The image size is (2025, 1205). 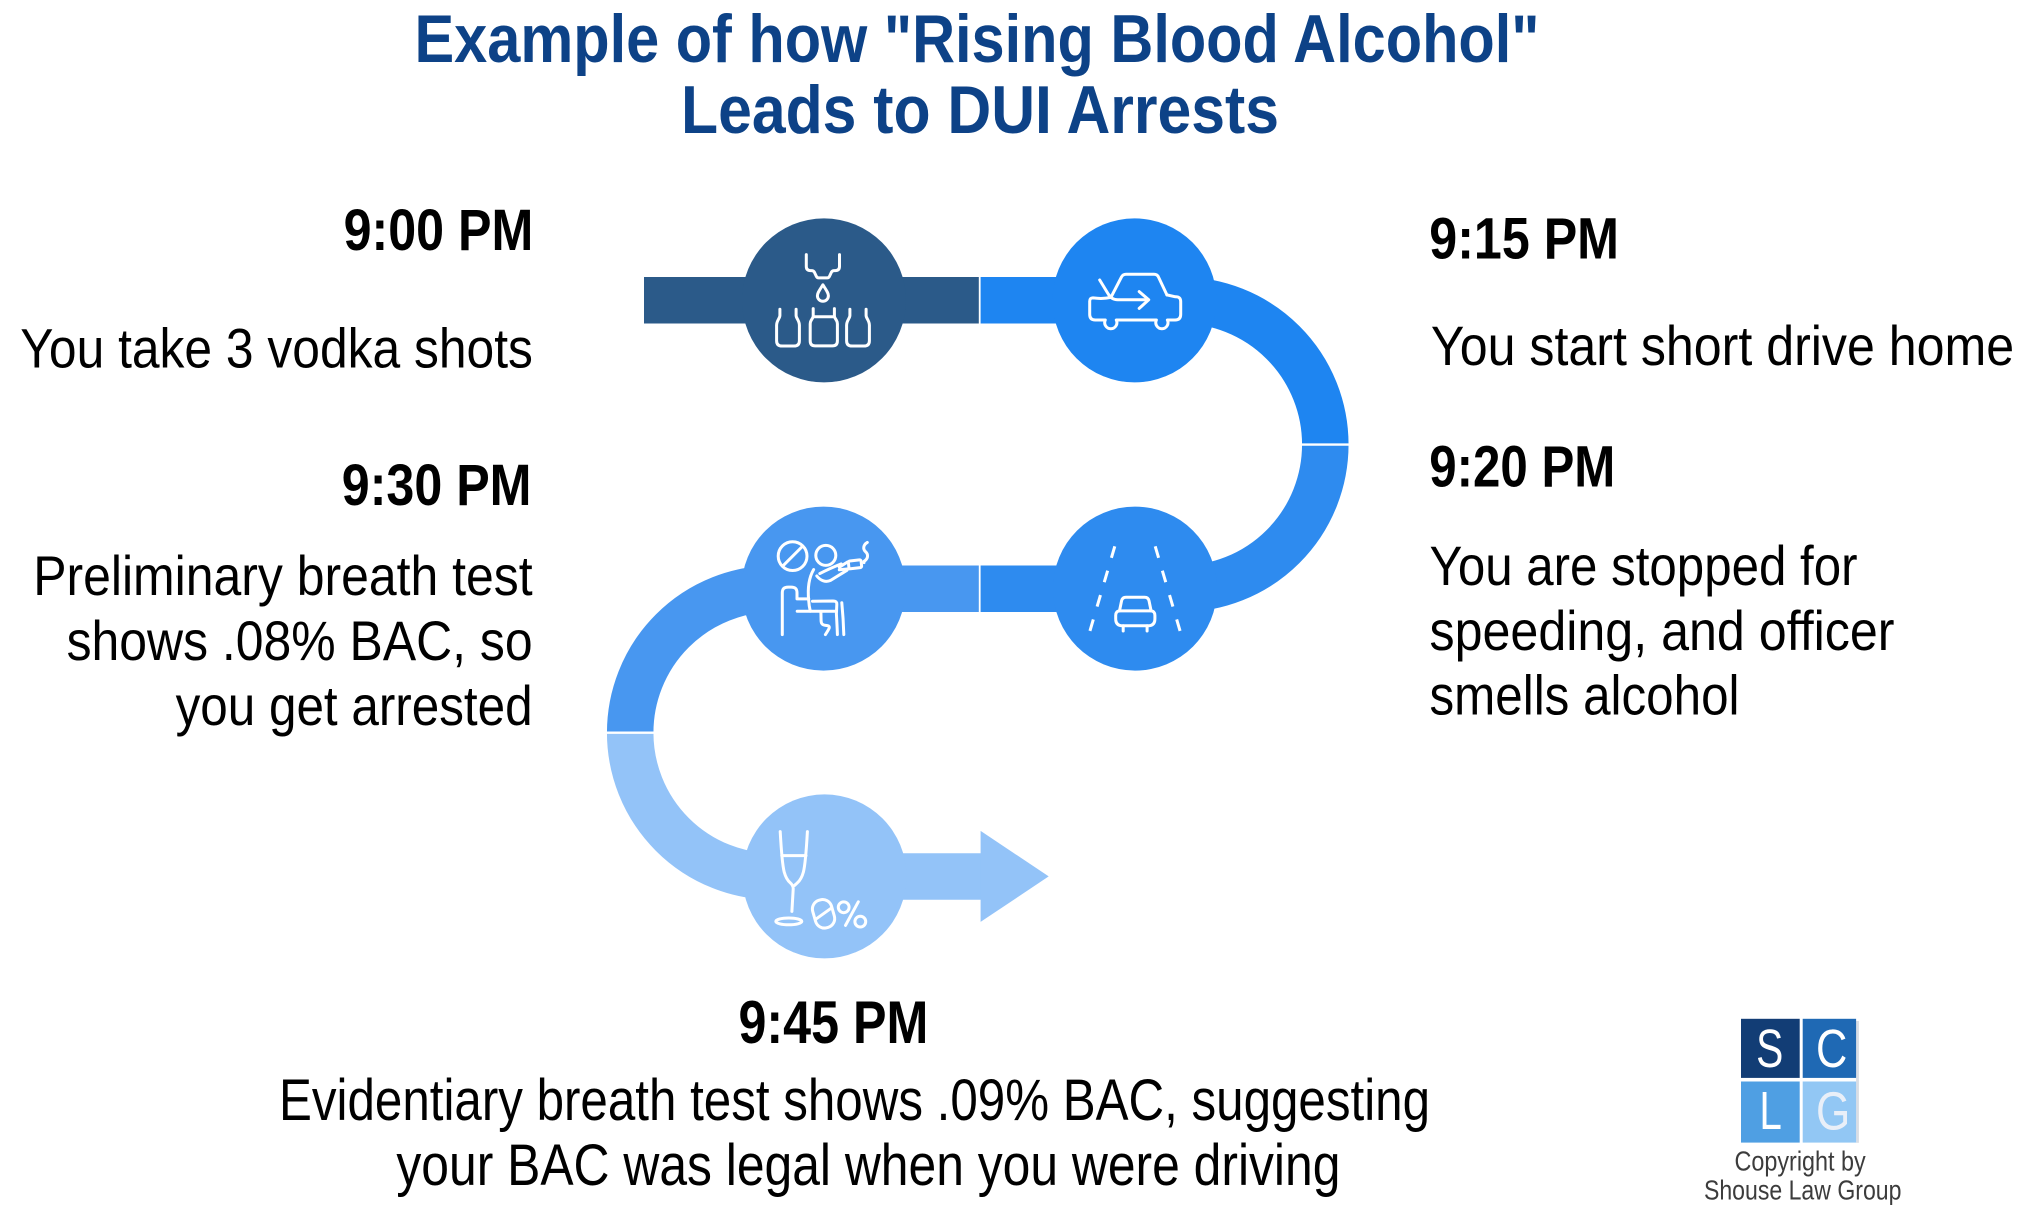 I want to click on svg-text: Shouse Law Group, so click(x=1803, y=1189).